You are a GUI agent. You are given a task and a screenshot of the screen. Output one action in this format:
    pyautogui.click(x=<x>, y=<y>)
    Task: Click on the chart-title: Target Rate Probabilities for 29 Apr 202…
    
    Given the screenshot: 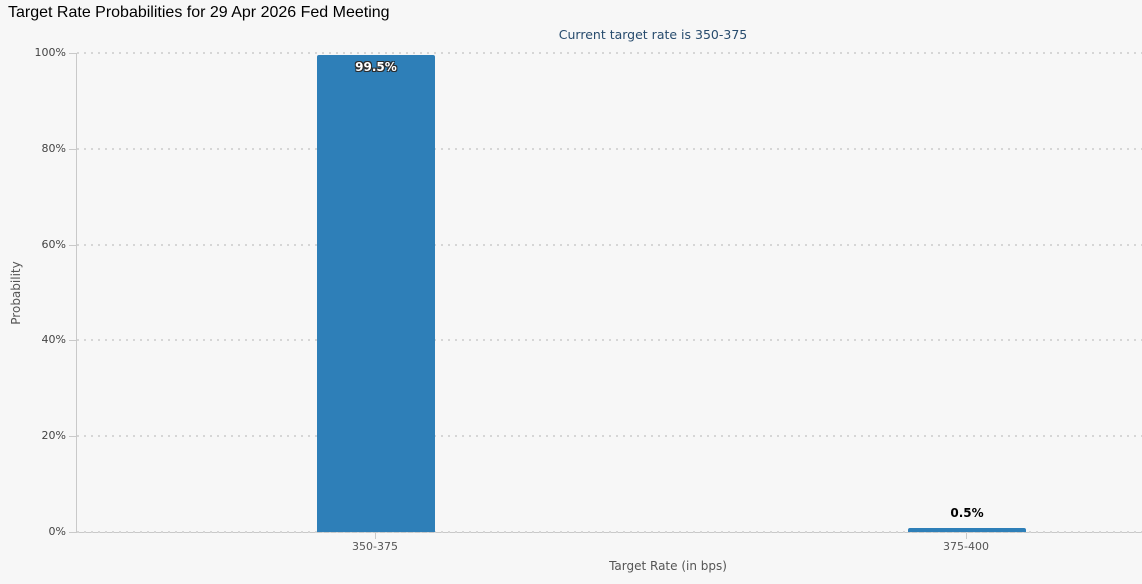 What is the action you would take?
    pyautogui.click(x=199, y=12)
    